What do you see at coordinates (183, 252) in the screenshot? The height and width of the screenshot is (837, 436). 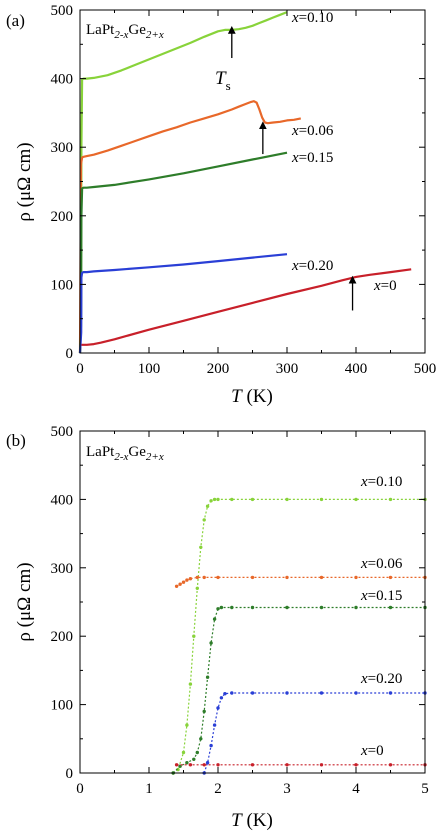 I see `series-line-x015` at bounding box center [183, 252].